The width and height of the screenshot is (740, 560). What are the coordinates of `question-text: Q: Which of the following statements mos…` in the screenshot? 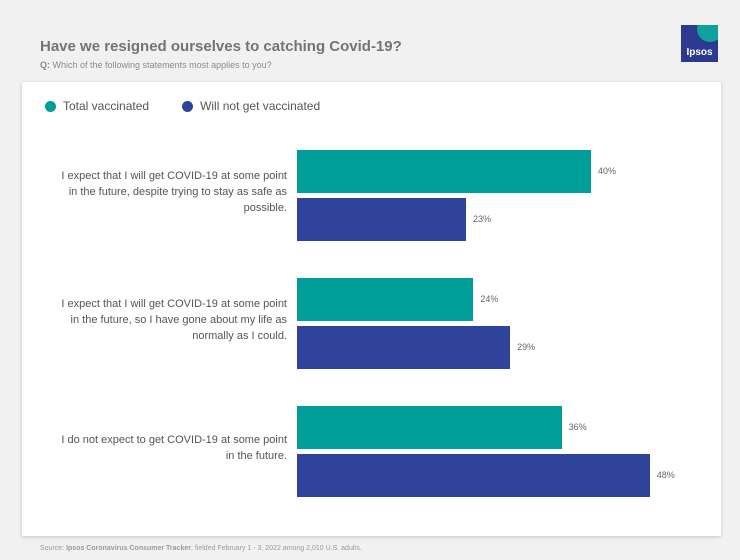 It's located at (156, 65).